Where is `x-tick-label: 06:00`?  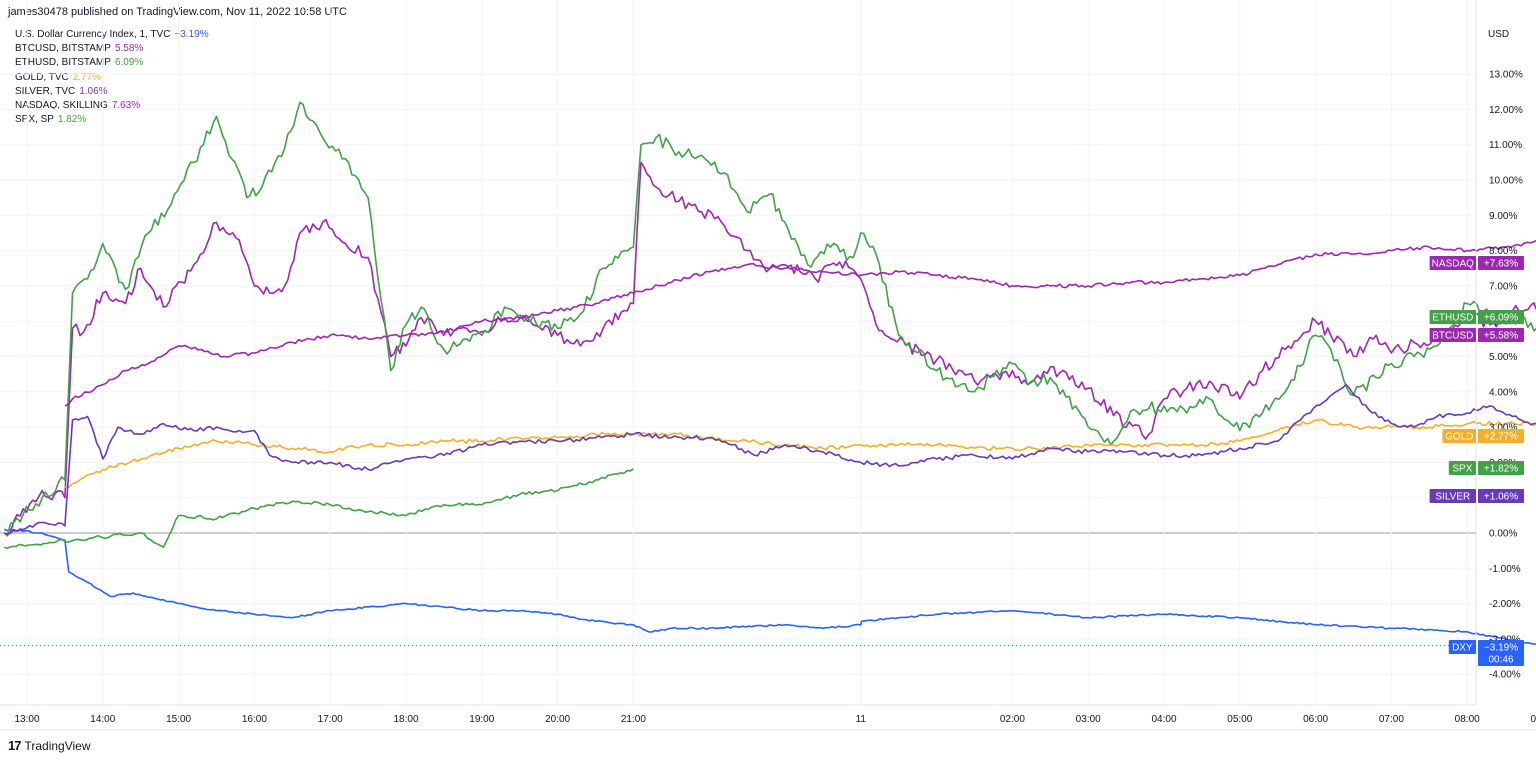
x-tick-label: 06:00 is located at coordinates (1315, 719).